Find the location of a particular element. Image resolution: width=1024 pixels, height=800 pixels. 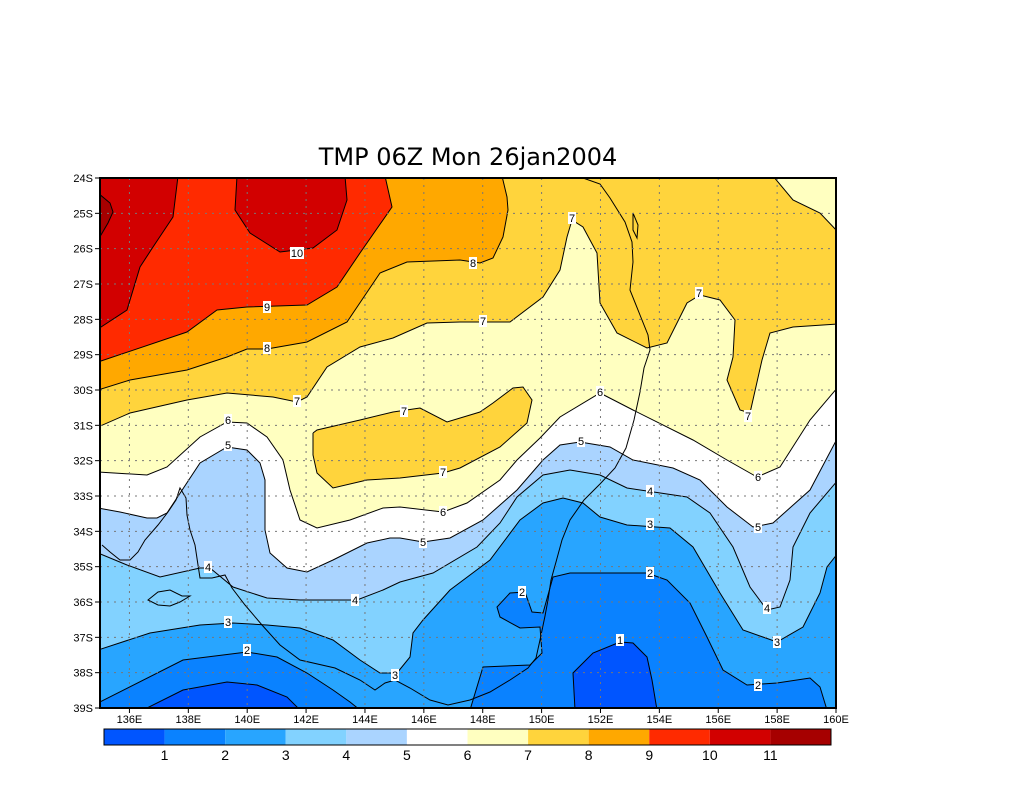

colorbar: 1 2 3 4 5 6 7 8 9 10 11 is located at coordinates (467, 745).